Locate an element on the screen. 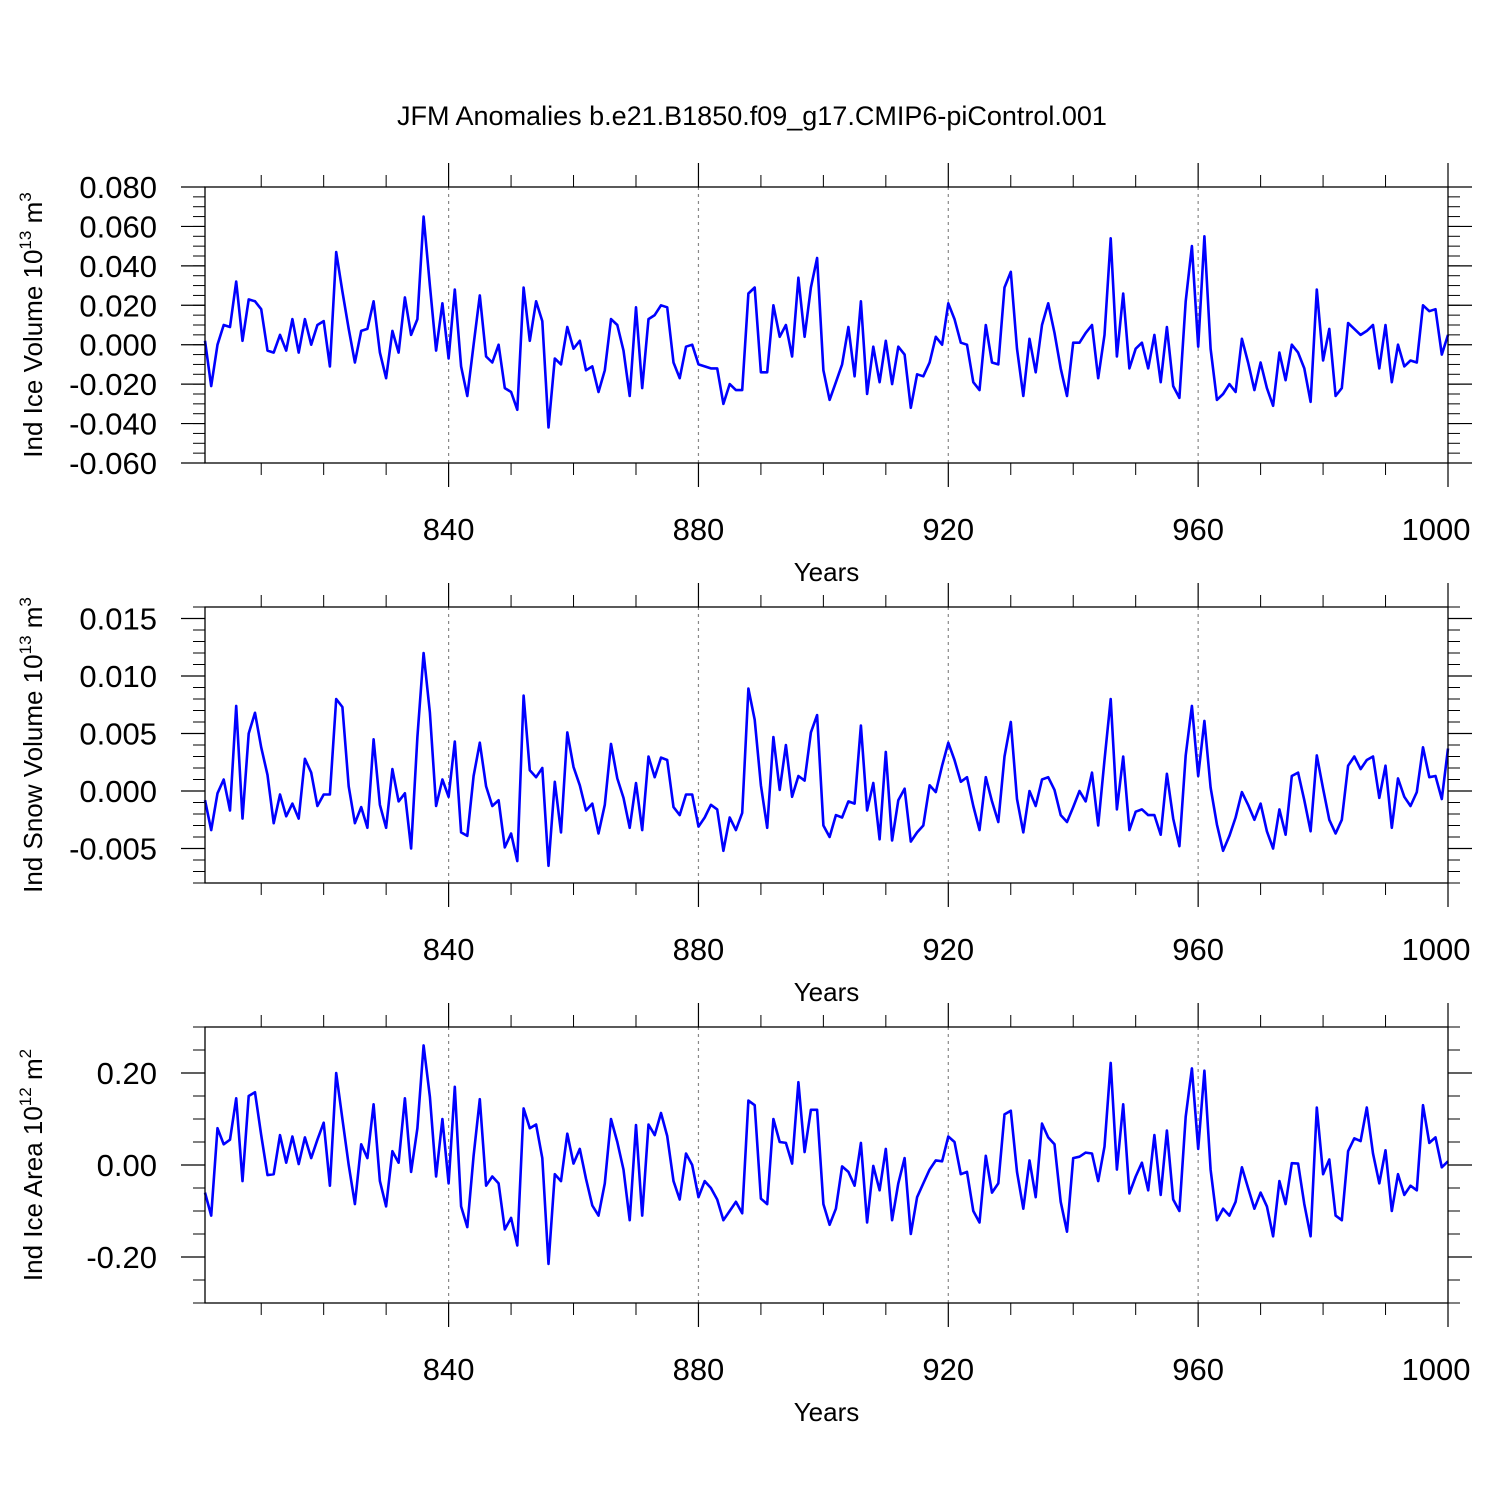 This screenshot has height=1500, width=1500. y-axis-label: Ind Snow Volume 1013 m3 is located at coordinates (32, 745).